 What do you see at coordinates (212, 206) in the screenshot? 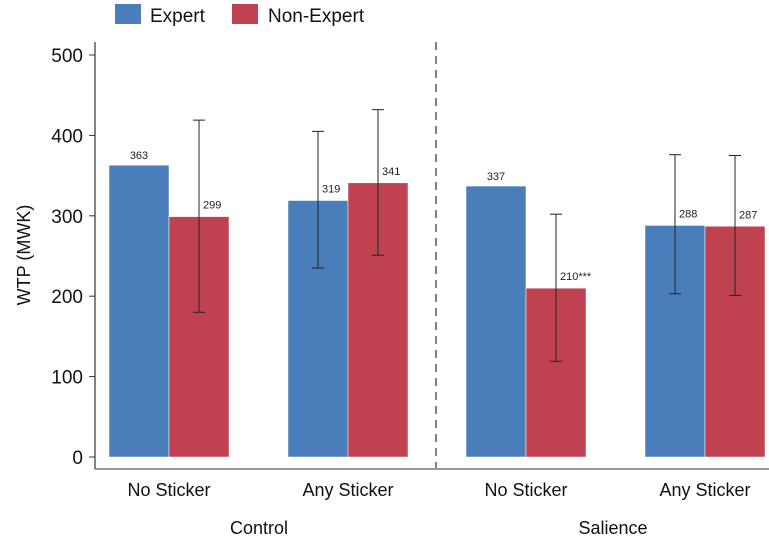
I see `data-label-control-no-sticker-non-expert: 299` at bounding box center [212, 206].